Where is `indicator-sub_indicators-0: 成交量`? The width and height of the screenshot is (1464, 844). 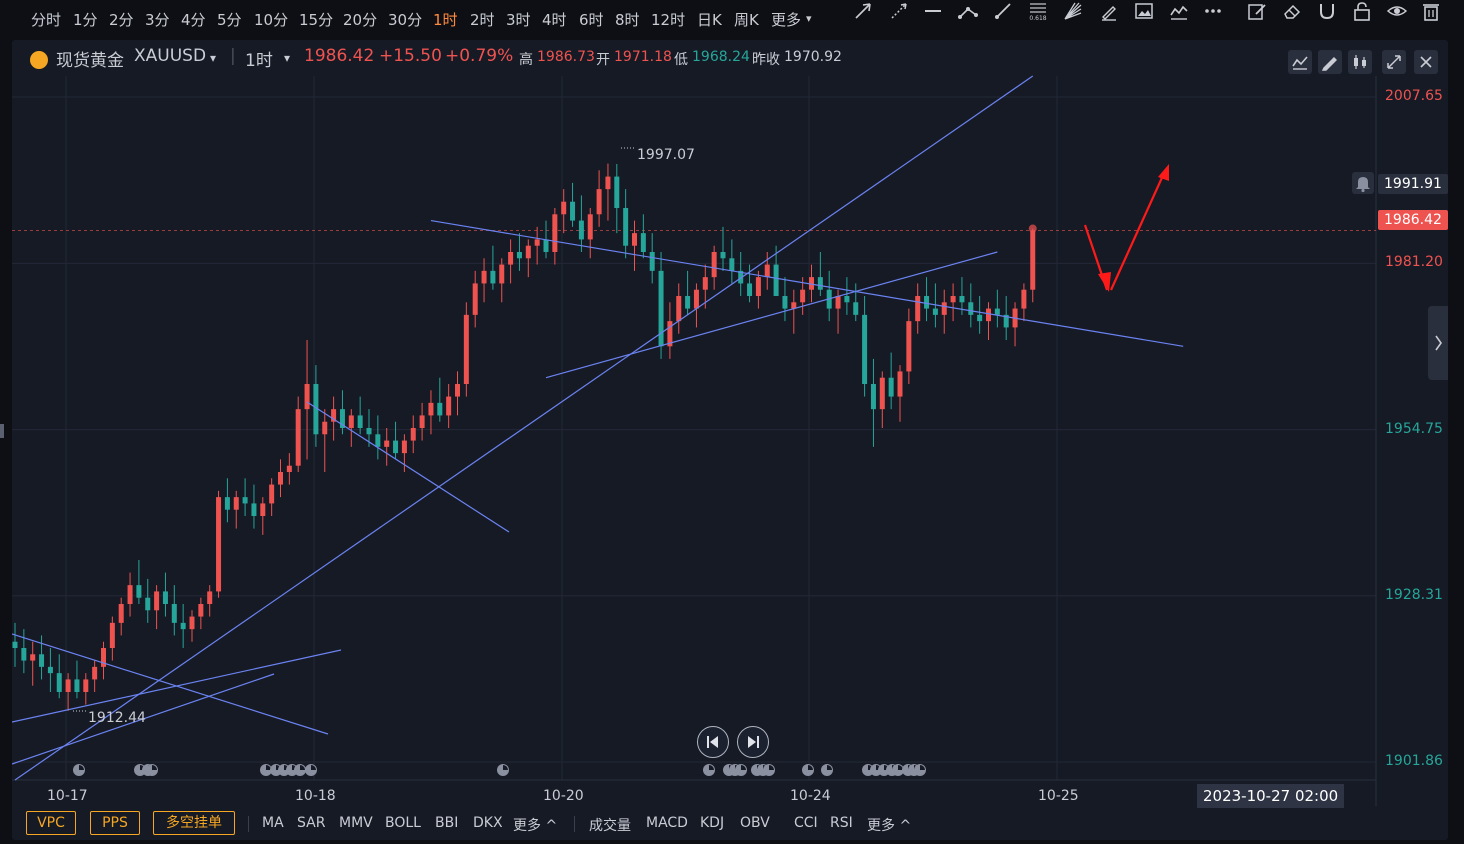
indicator-sub_indicators-0: 成交量 is located at coordinates (610, 826).